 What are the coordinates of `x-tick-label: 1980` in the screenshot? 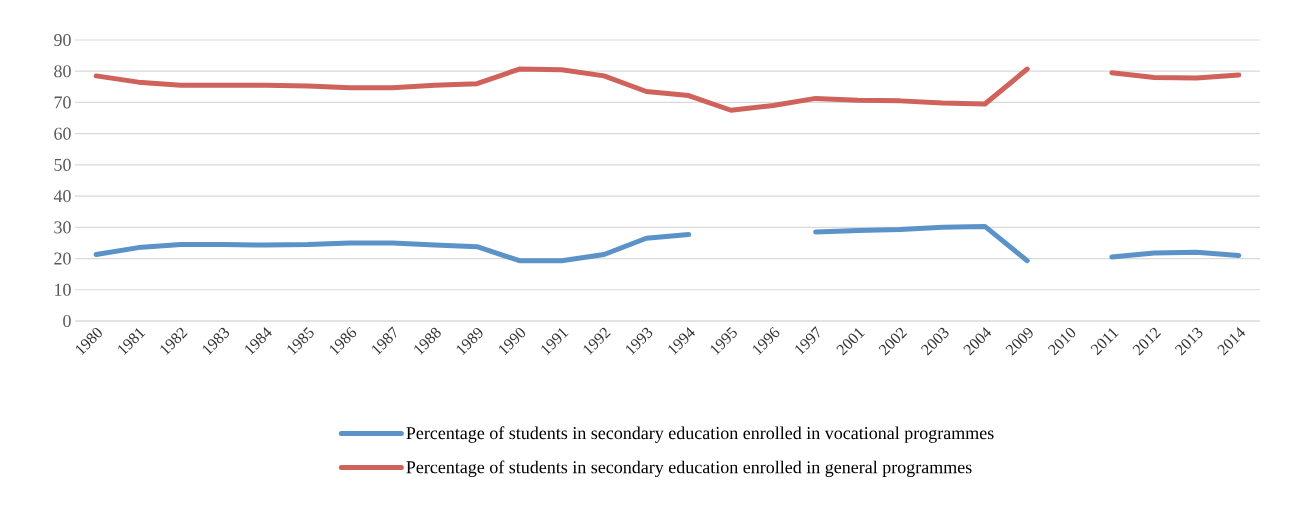 It's located at (88, 341).